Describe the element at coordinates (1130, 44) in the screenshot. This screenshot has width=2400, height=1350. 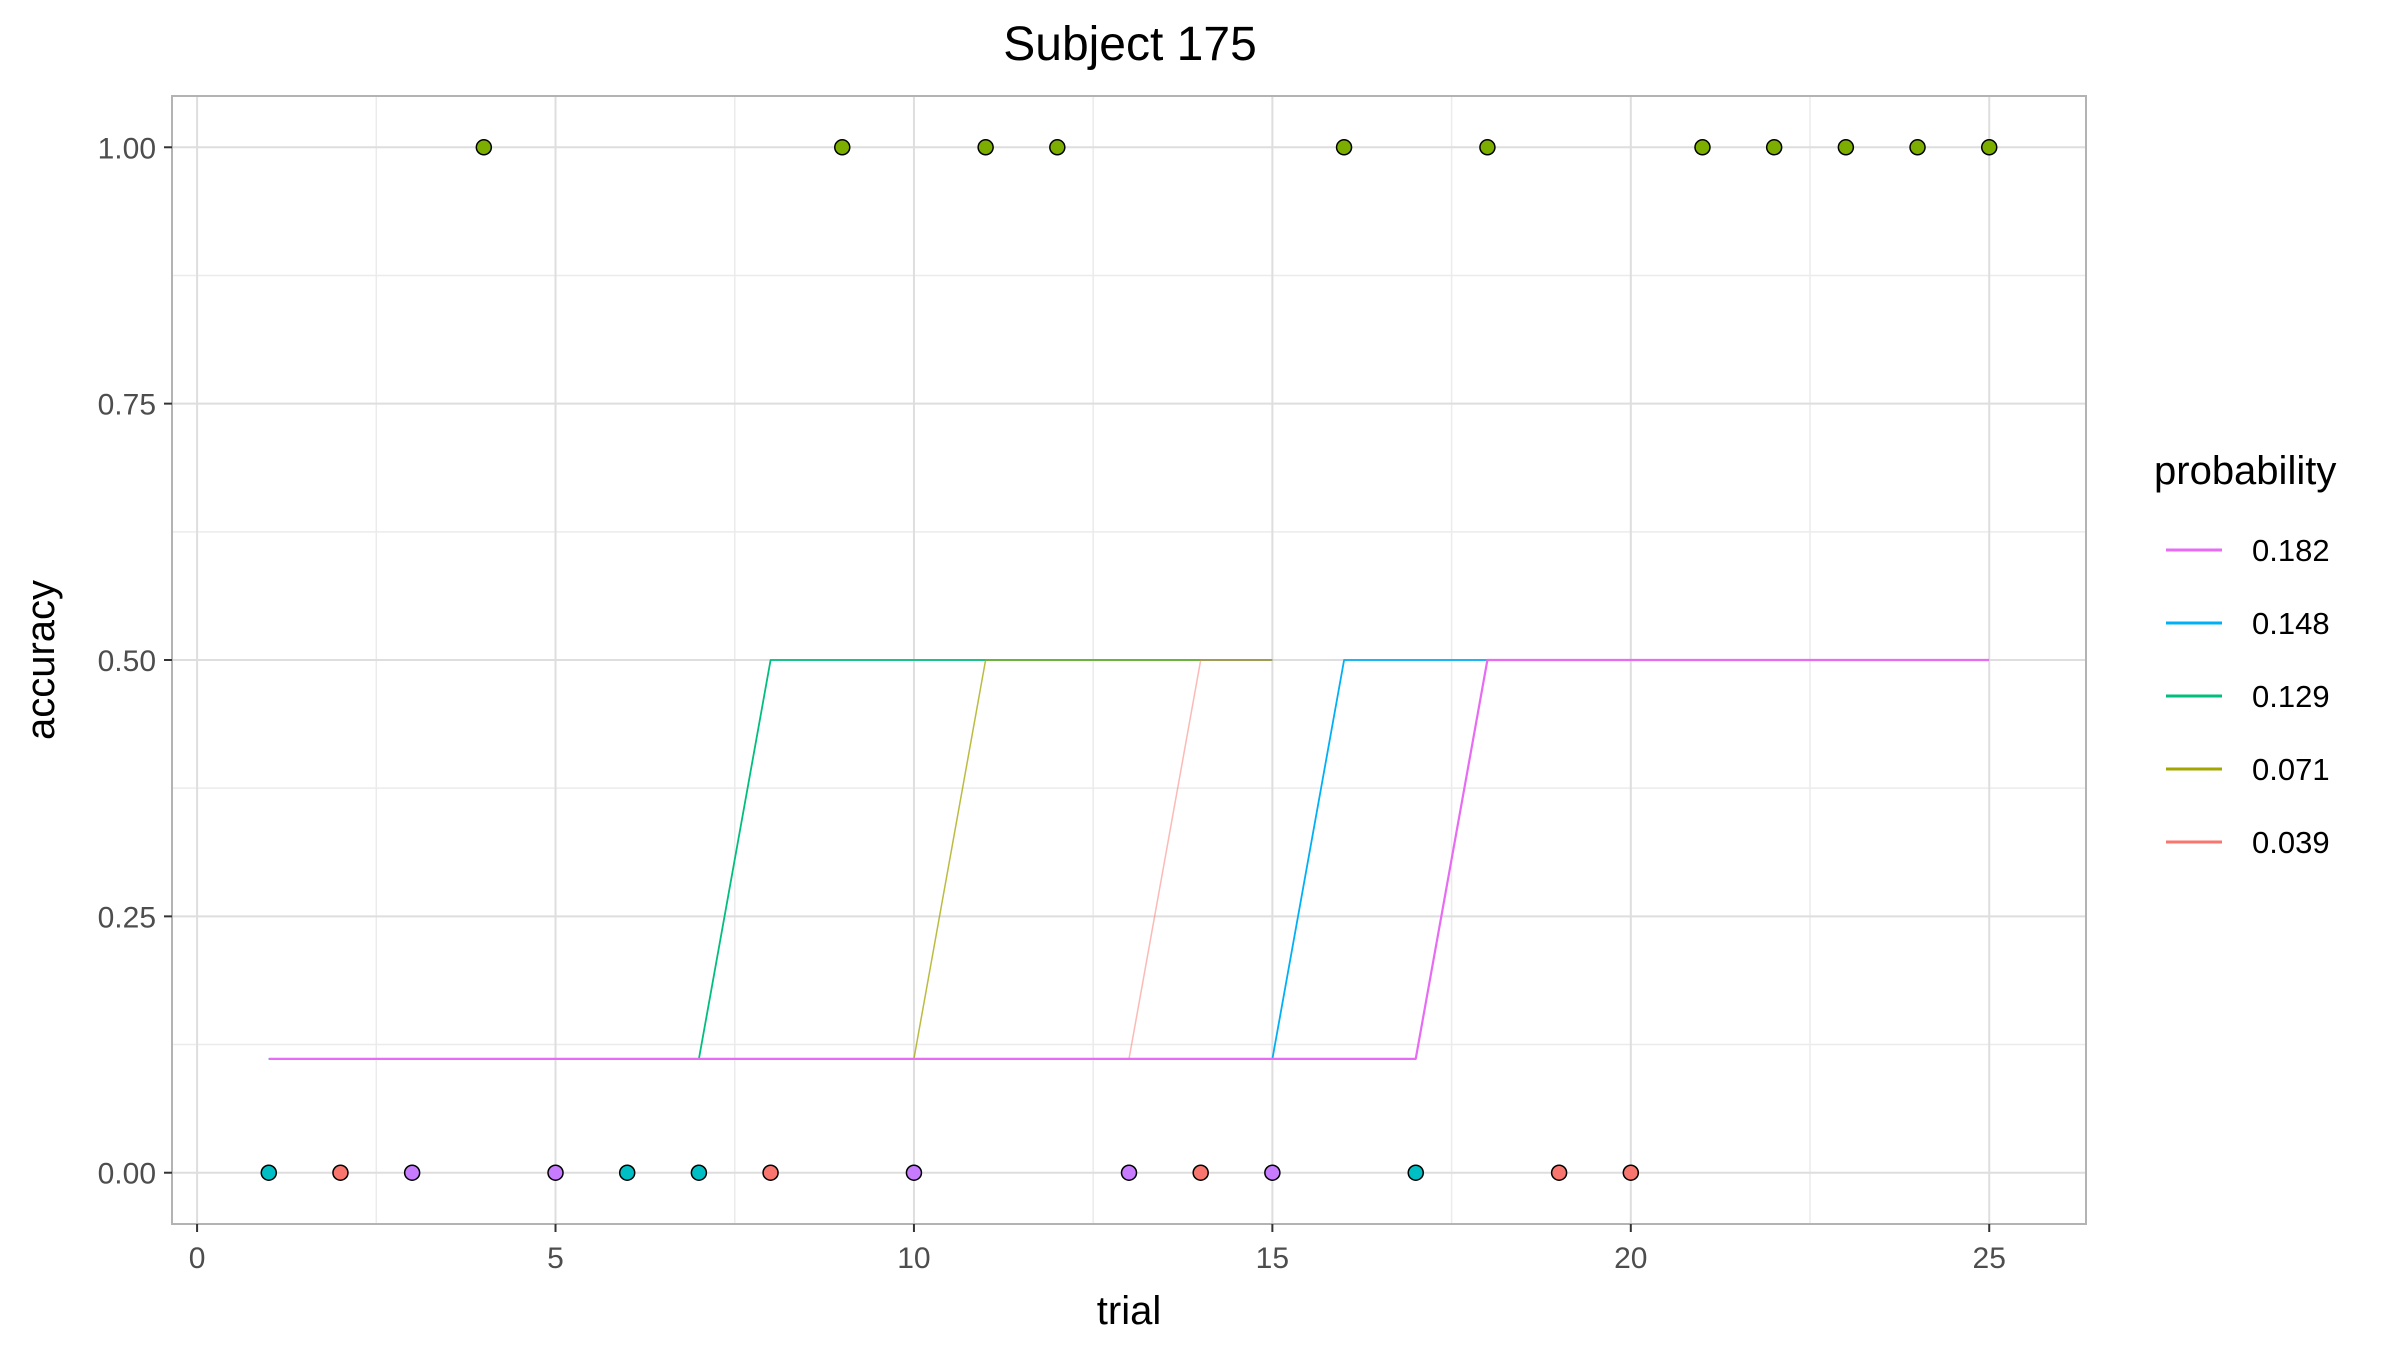
I see `chart-title: Subject 175` at that location.